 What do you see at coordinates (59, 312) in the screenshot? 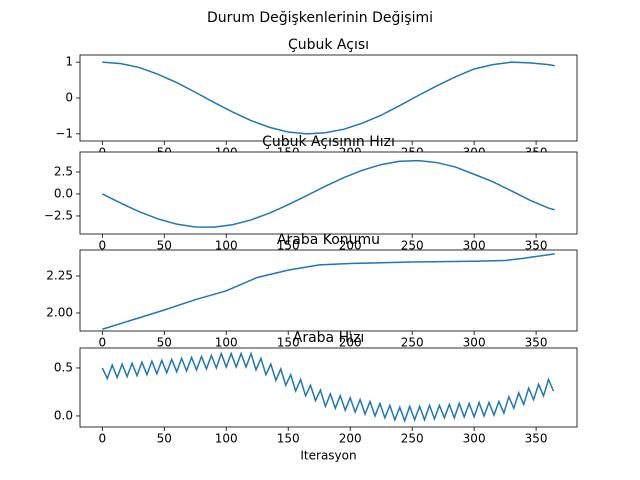
I see `y-tick-label: 2.00` at bounding box center [59, 312].